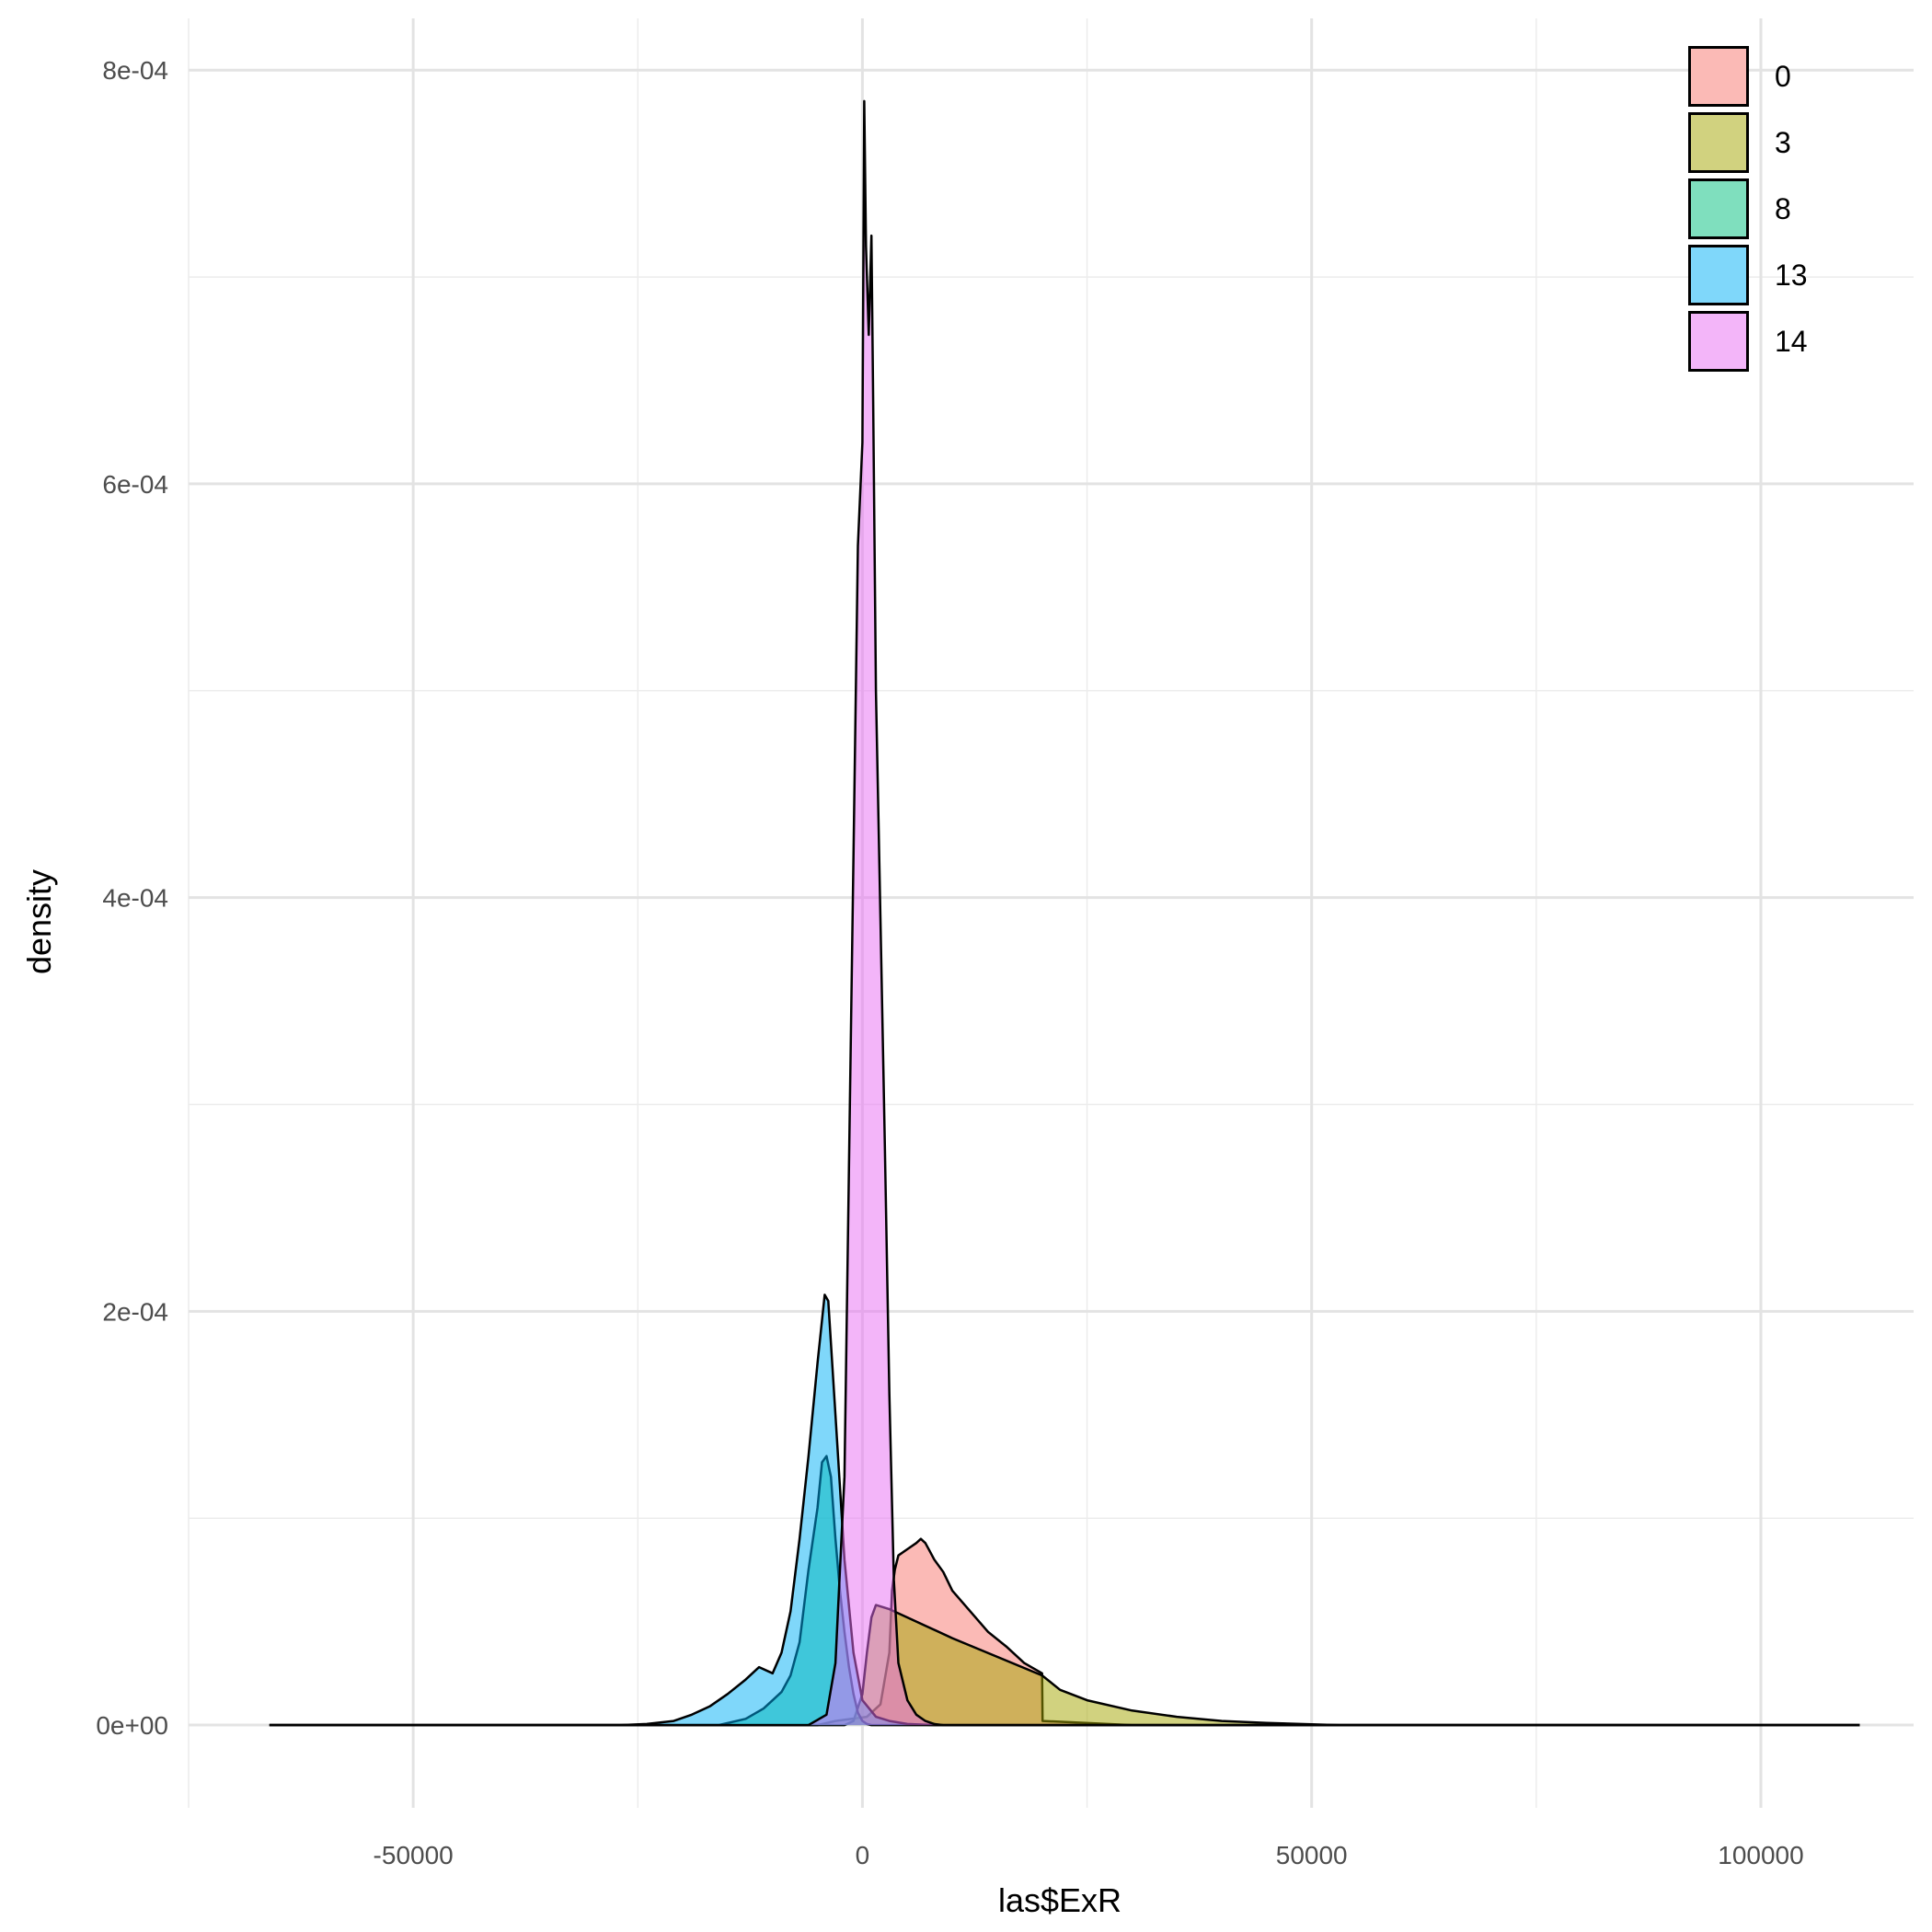 The height and width of the screenshot is (1932, 1932). What do you see at coordinates (135, 484) in the screenshot?
I see `y-tick-label: 6e-04` at bounding box center [135, 484].